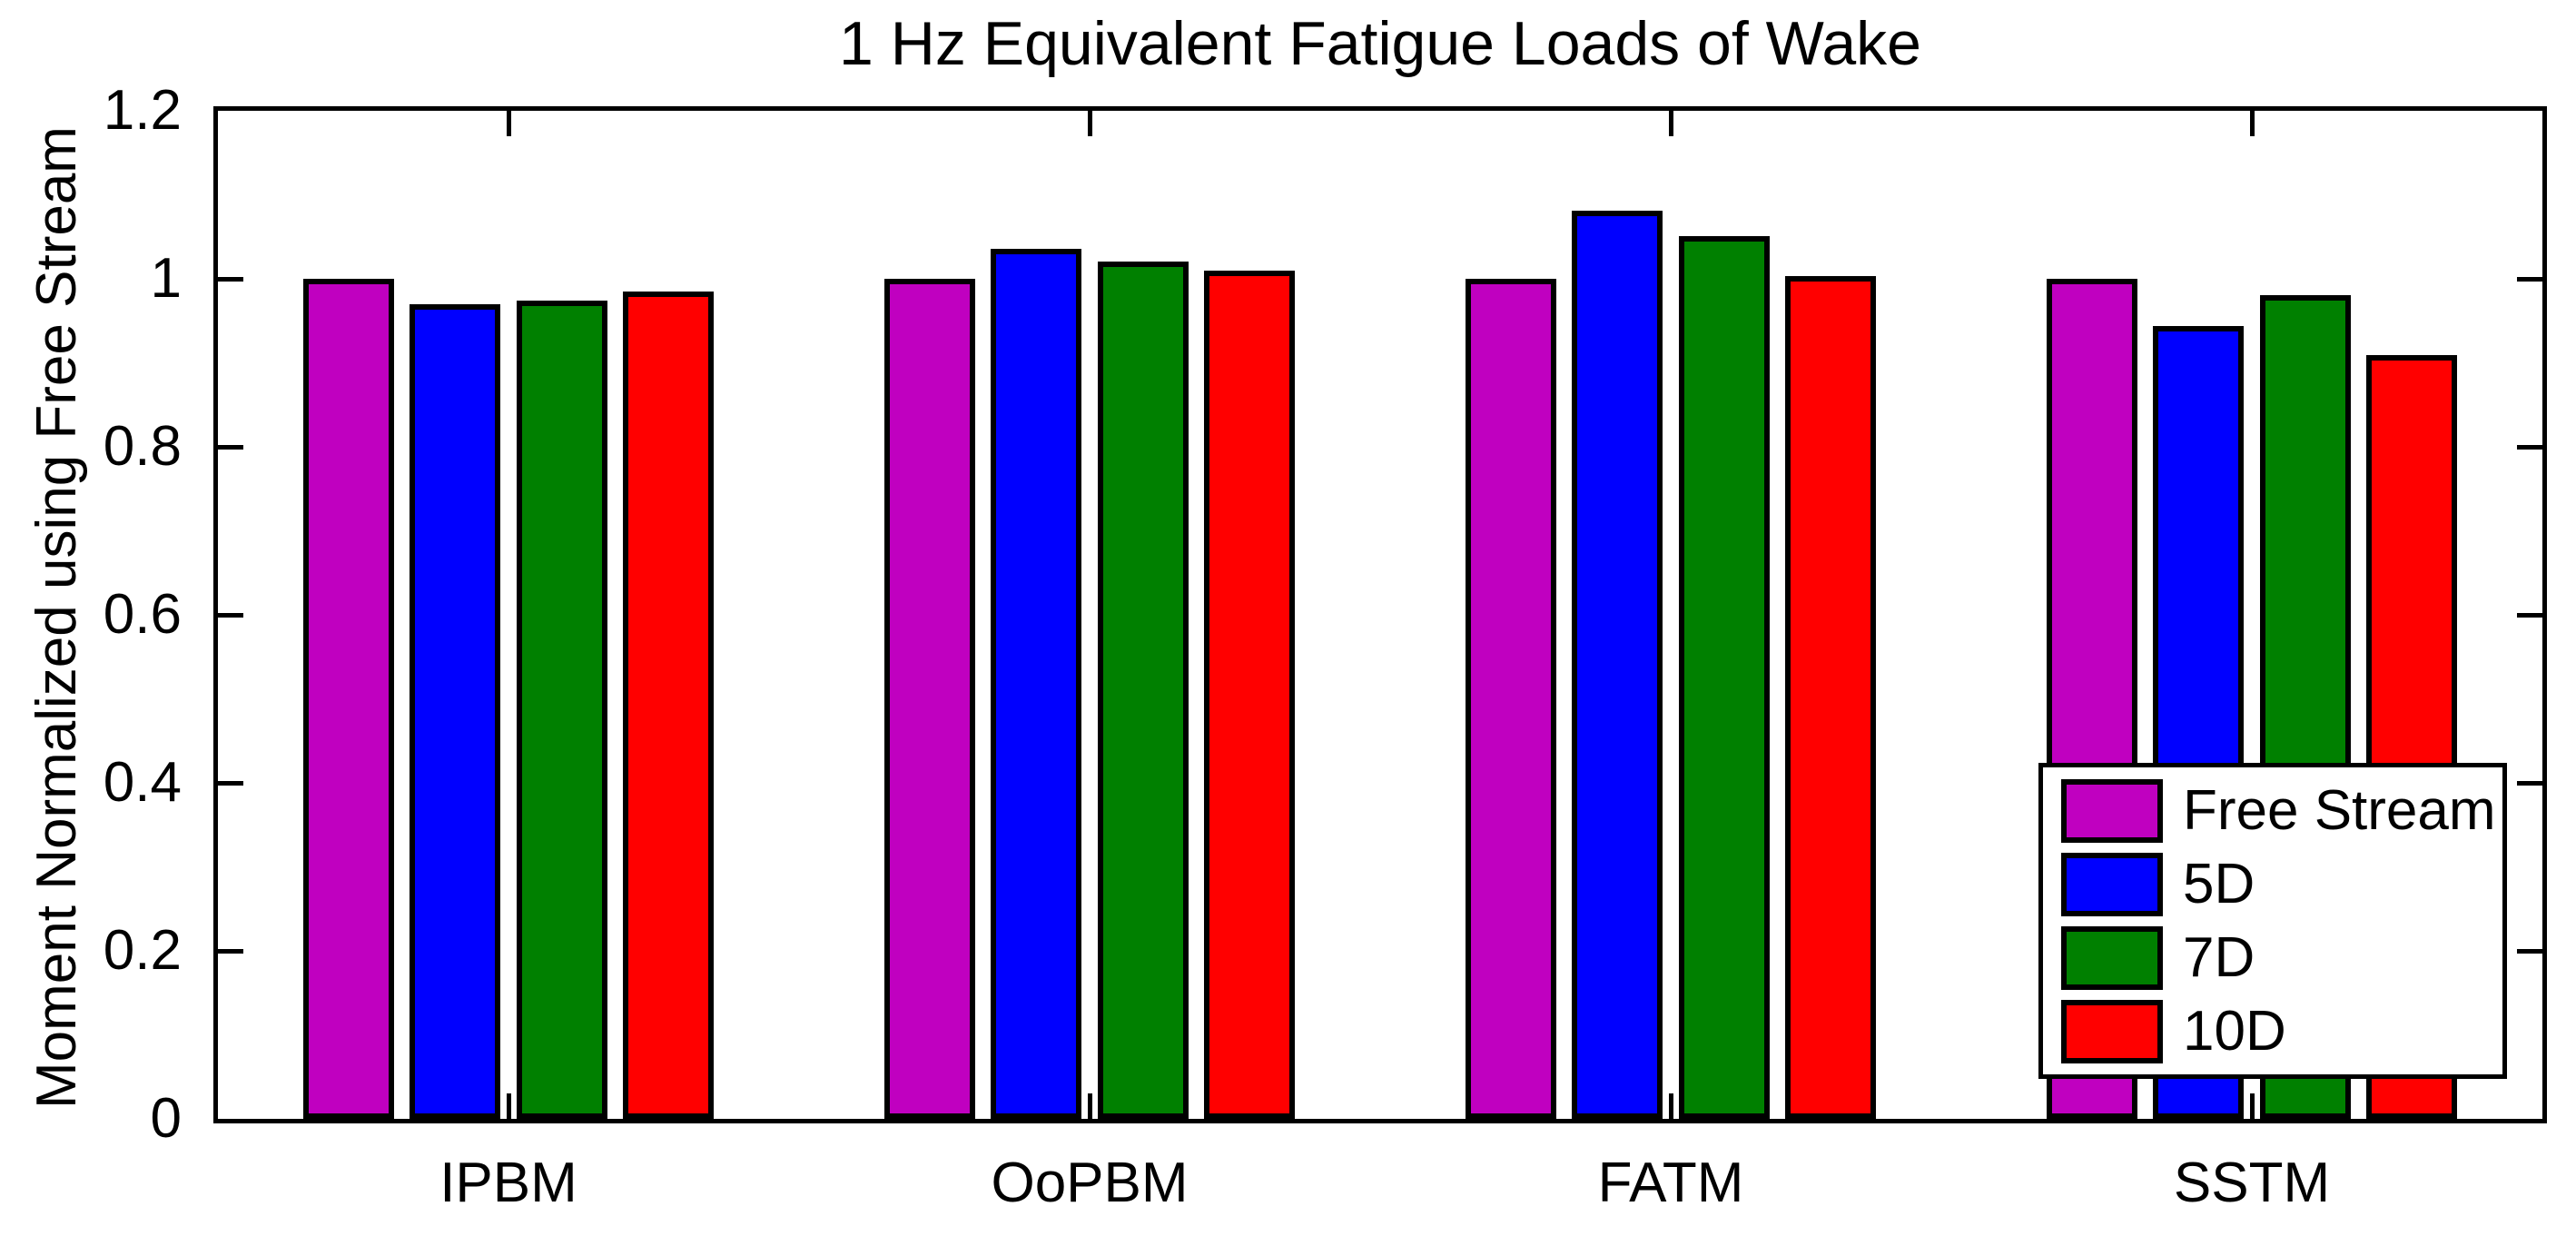 The height and width of the screenshot is (1246, 2576). What do you see at coordinates (2112, 957) in the screenshot?
I see `legend-swatch-7d` at bounding box center [2112, 957].